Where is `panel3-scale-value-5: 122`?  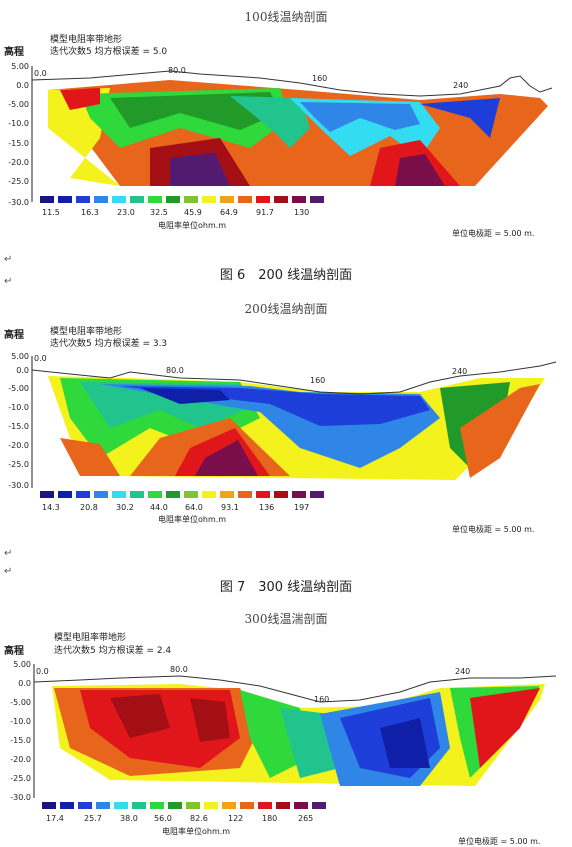
panel3-scale-value-5: 122 is located at coordinates (236, 818).